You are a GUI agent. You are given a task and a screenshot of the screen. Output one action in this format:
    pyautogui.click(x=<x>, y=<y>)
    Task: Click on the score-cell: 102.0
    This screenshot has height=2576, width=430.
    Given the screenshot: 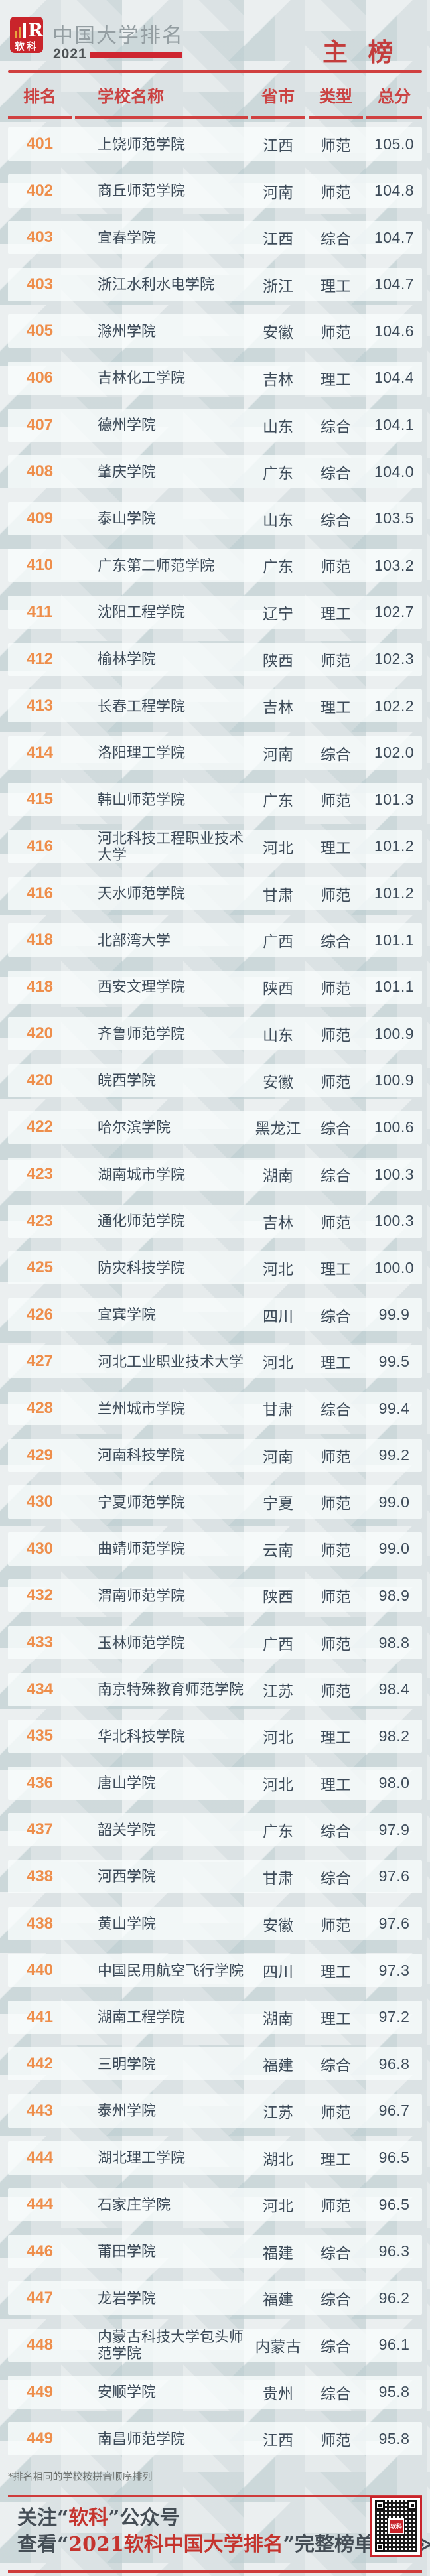 What is the action you would take?
    pyautogui.click(x=394, y=753)
    